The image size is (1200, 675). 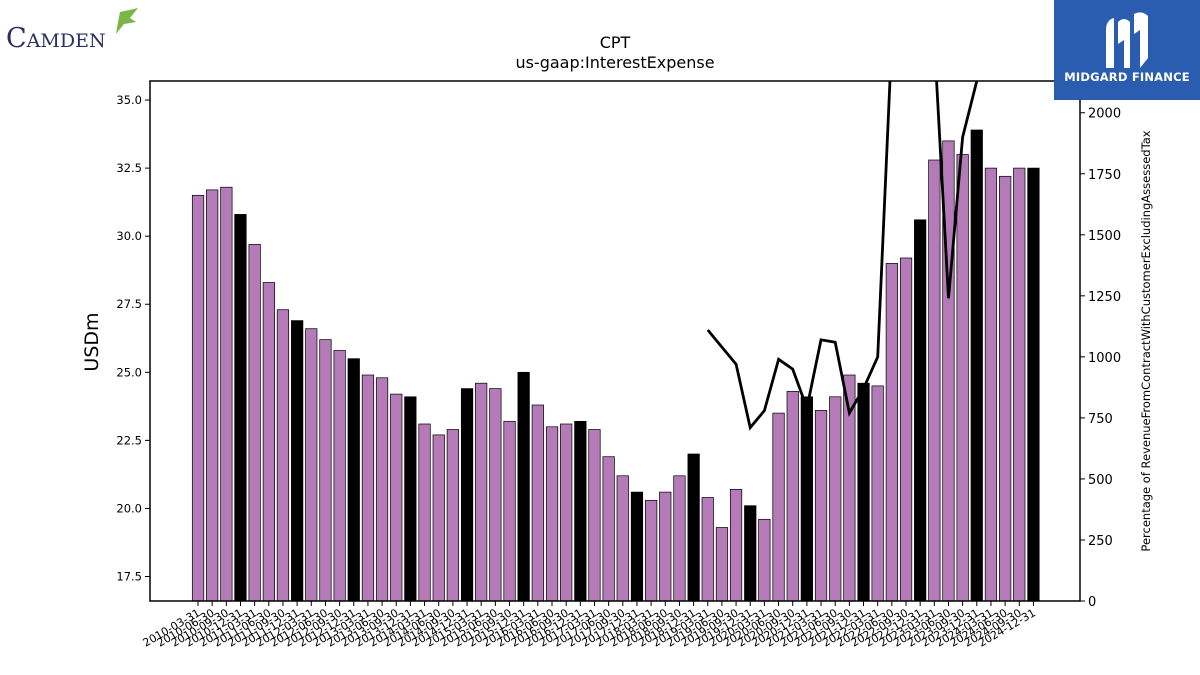 What do you see at coordinates (129, 576) in the screenshot?
I see `y-tick-label: 17.5` at bounding box center [129, 576].